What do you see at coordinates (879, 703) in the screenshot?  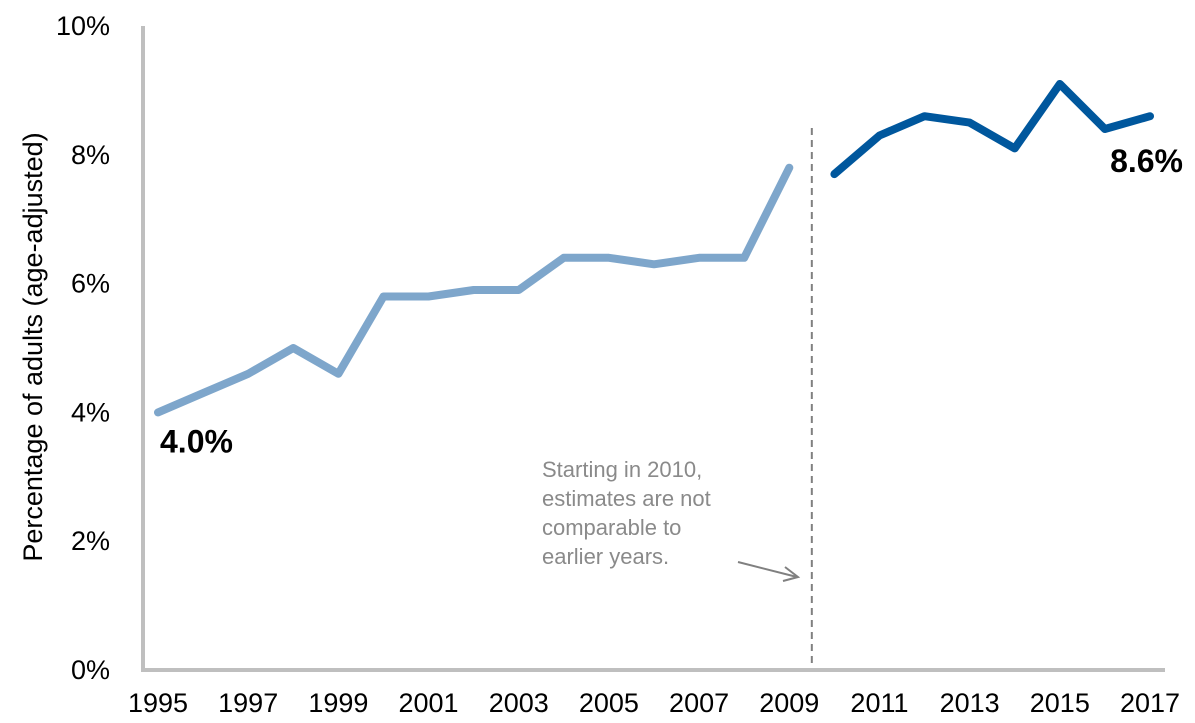 I see `x-tick-label: 2011` at bounding box center [879, 703].